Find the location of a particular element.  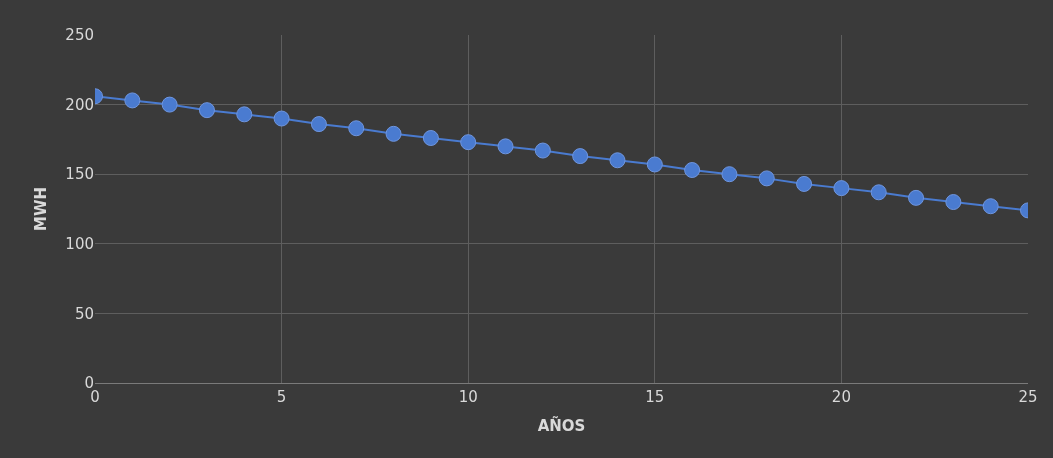

y-tick-label: 200 is located at coordinates (79, 104).